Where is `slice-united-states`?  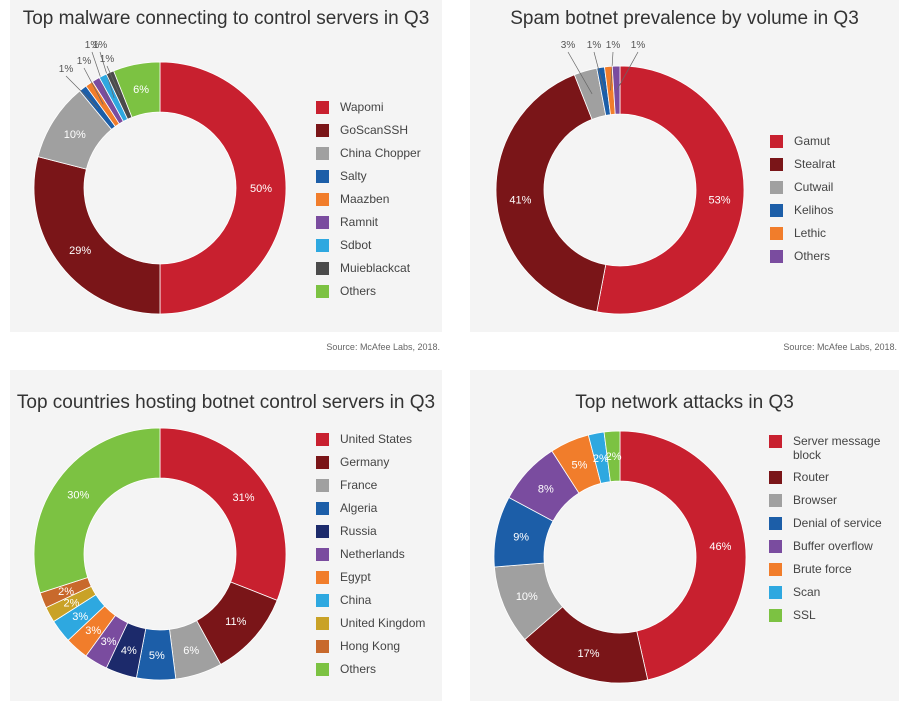
slice-united-states is located at coordinates (223, 514).